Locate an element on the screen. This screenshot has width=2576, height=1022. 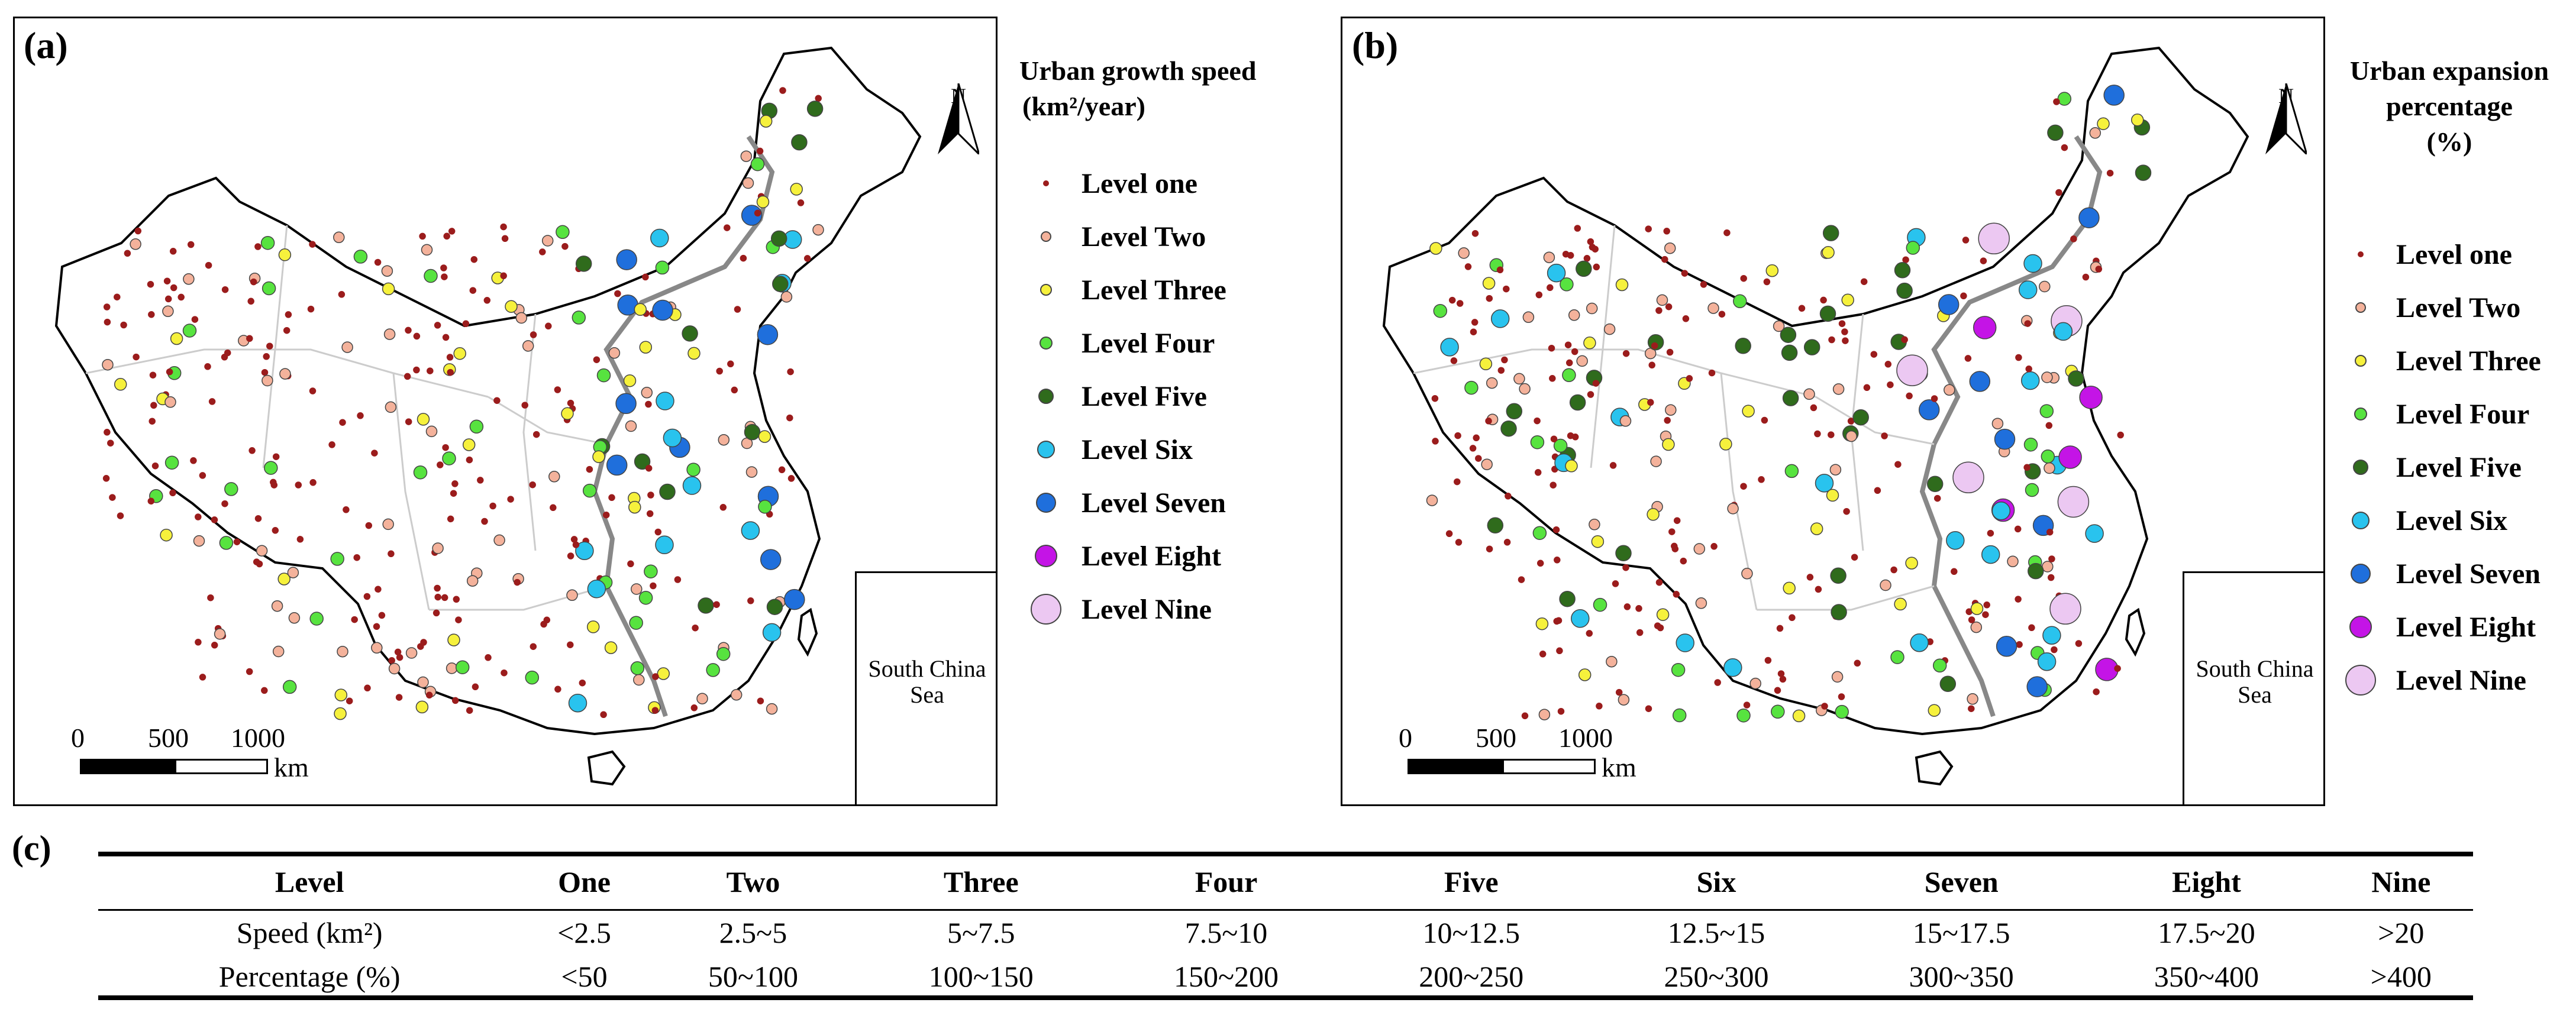
legend-label: Level one is located at coordinates (2454, 254).